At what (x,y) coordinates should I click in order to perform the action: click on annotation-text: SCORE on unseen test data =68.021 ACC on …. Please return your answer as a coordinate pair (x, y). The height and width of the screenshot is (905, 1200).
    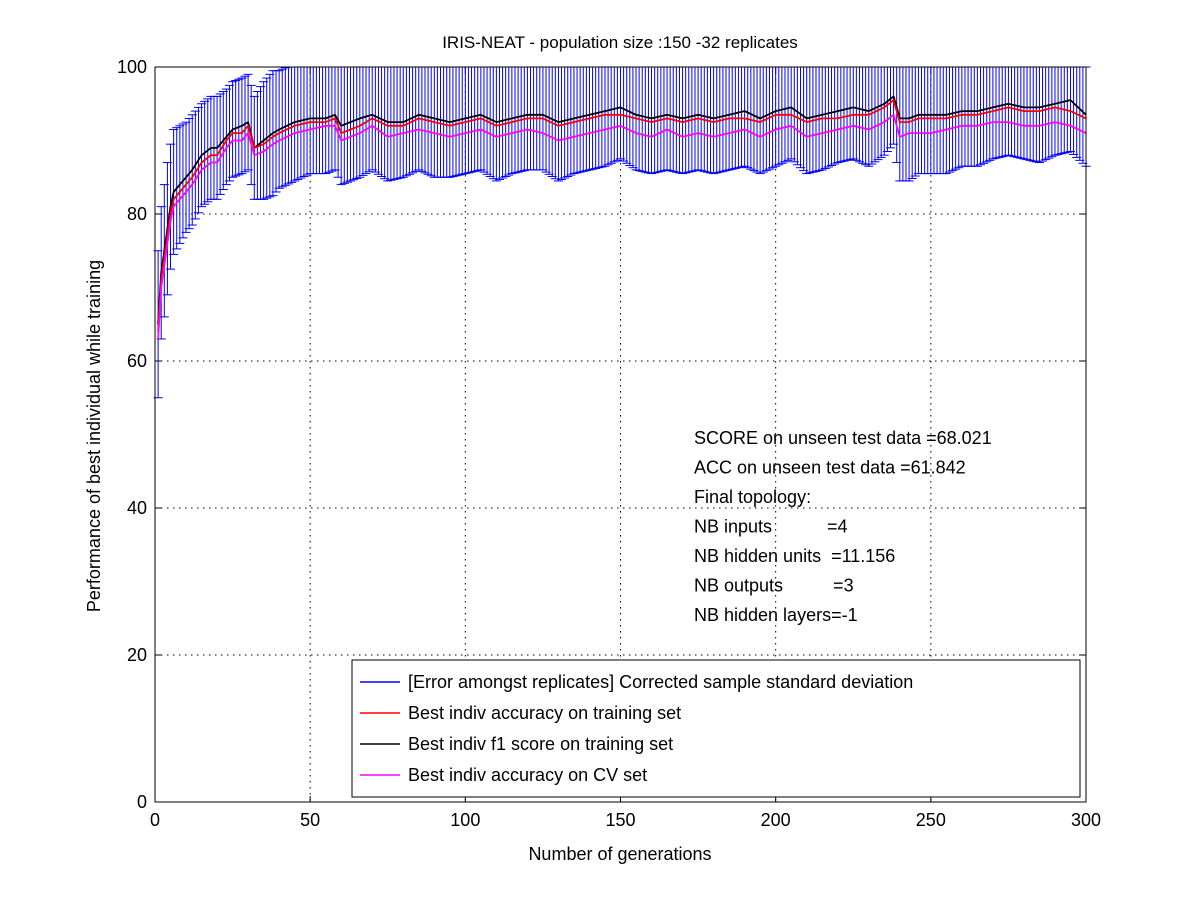
    Looking at the image, I should click on (843, 526).